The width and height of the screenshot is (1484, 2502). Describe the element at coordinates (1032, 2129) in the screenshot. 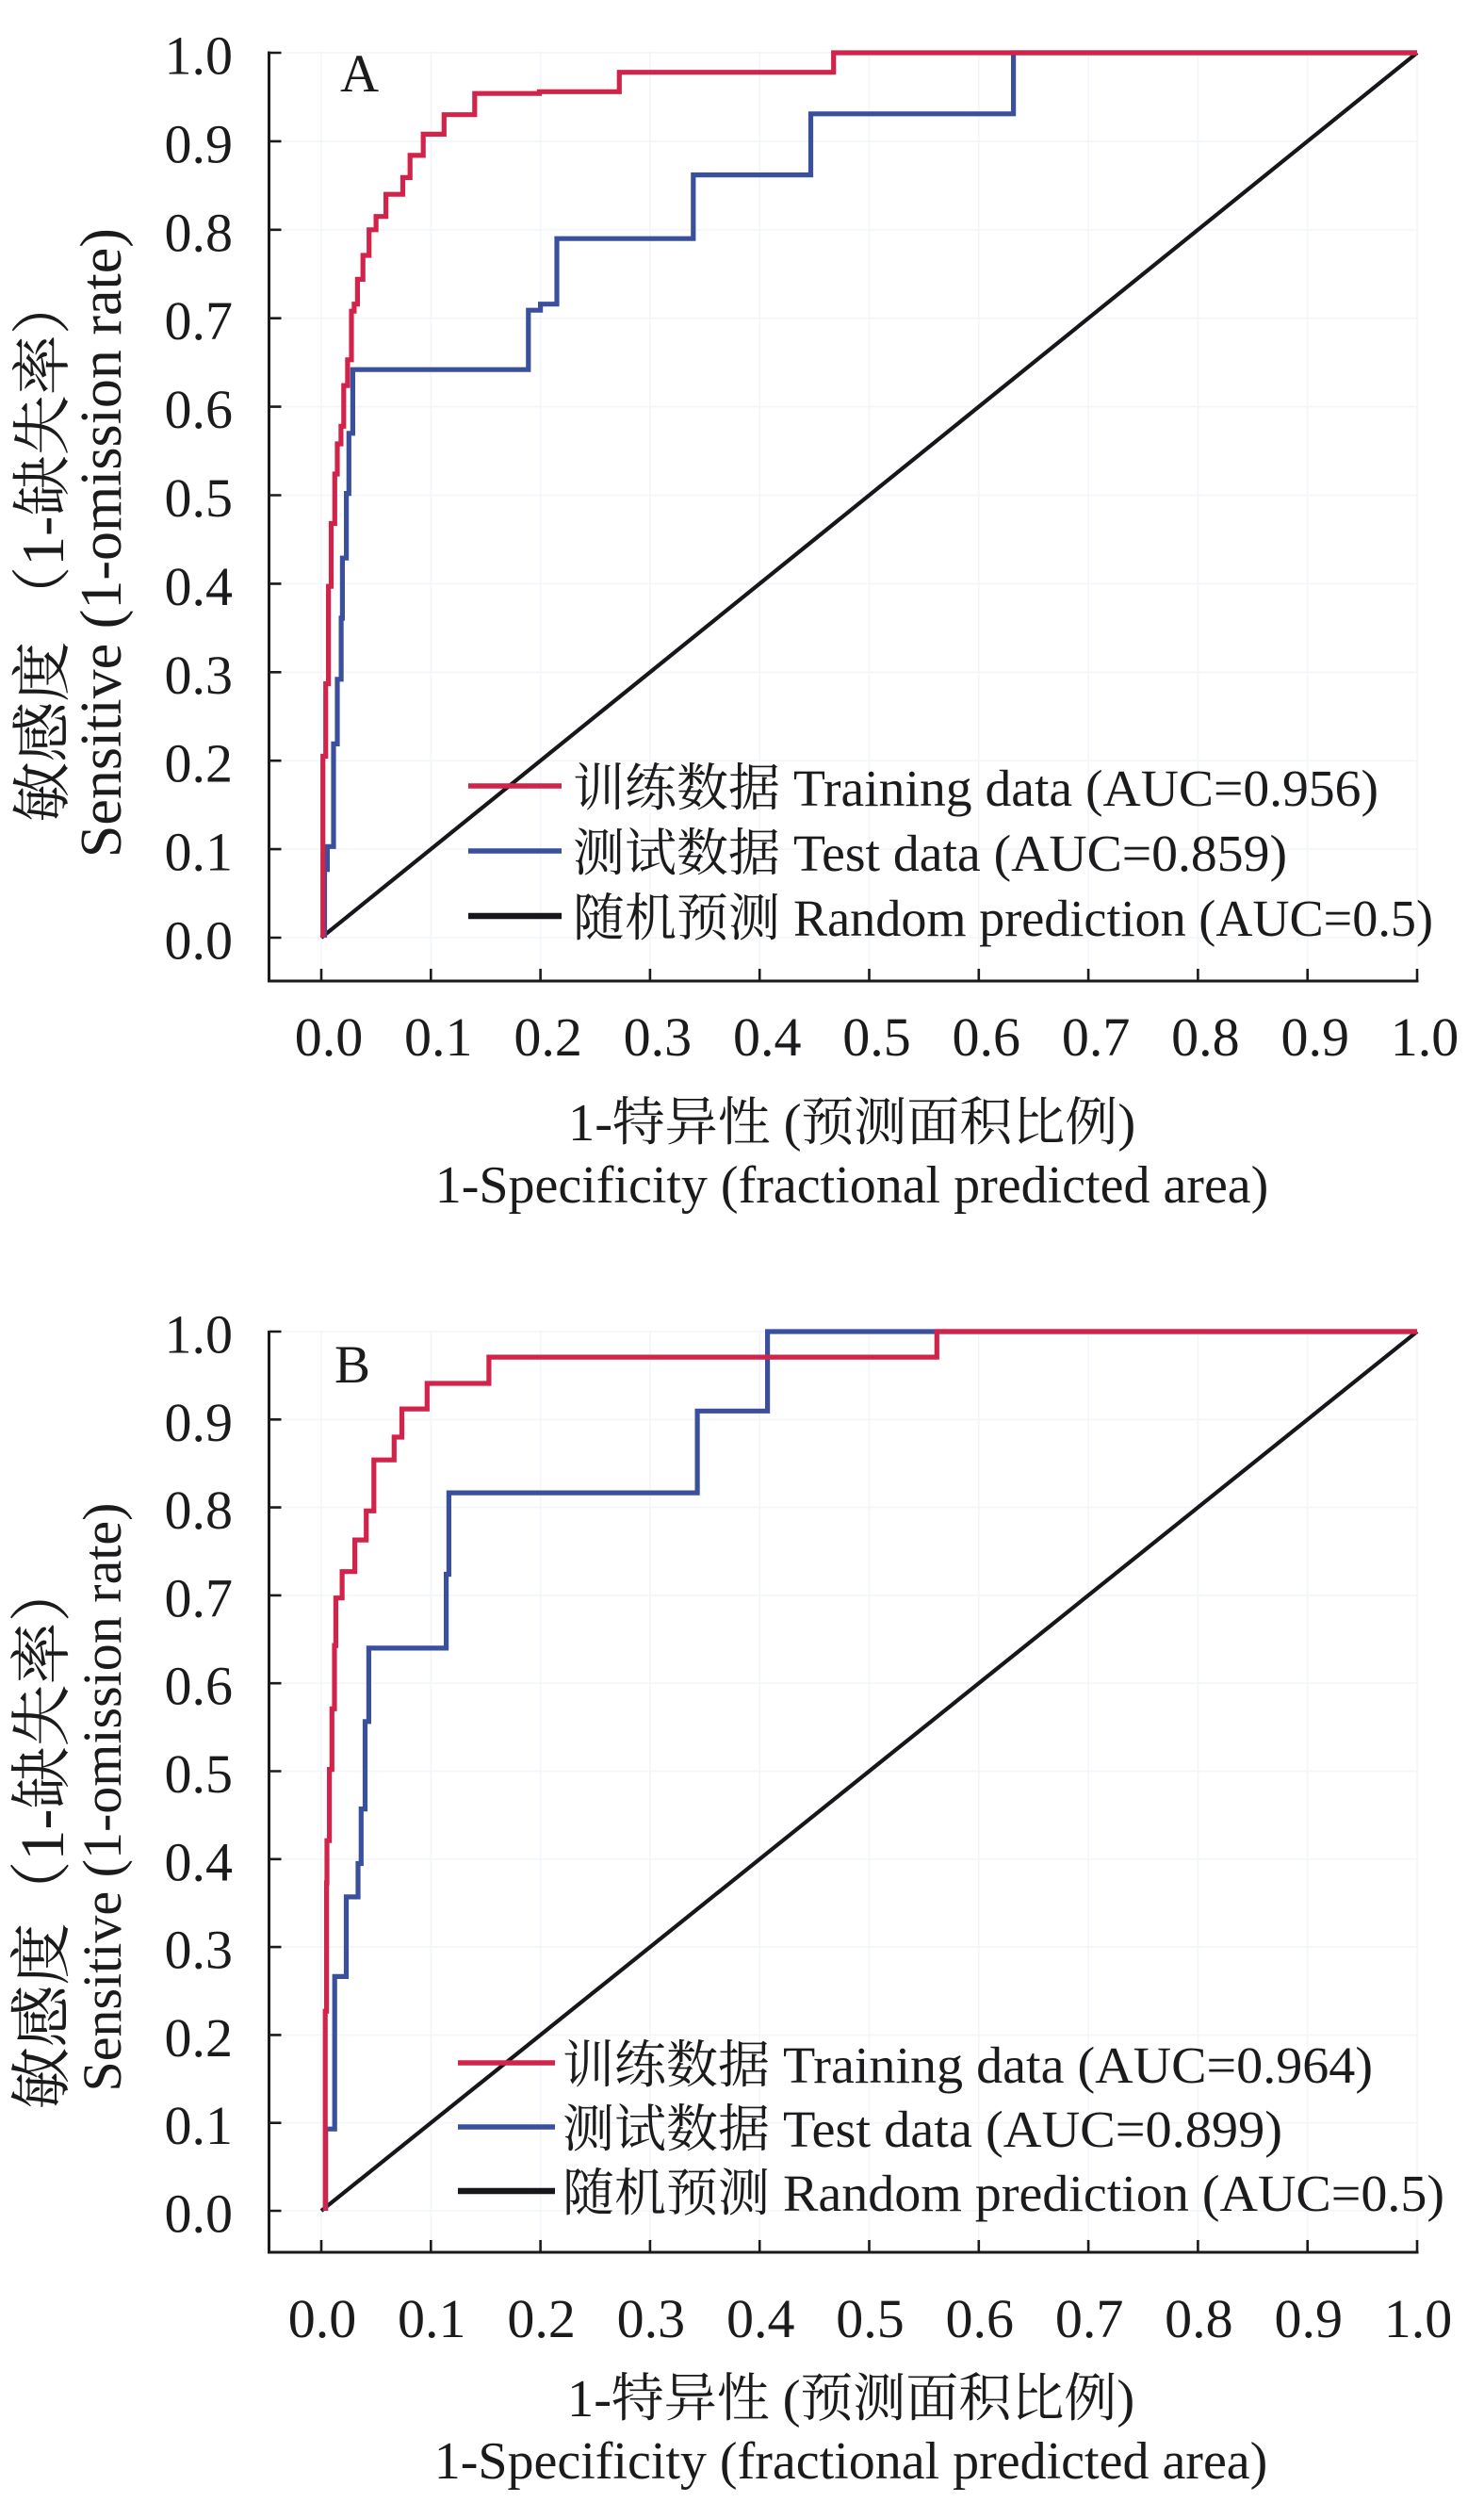

I see `svg-text: Test data (AUC=0.899)` at that location.